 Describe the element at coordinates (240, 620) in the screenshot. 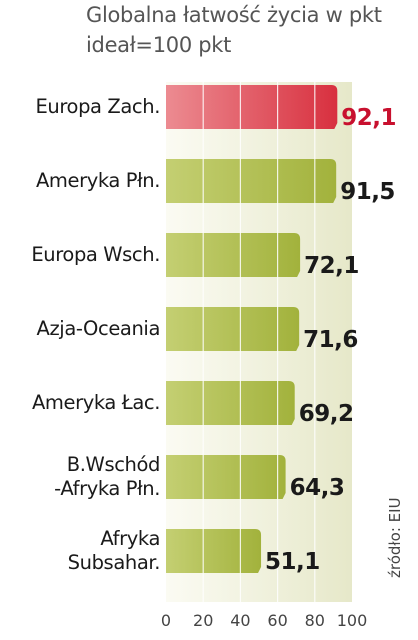

I see `tick-label-40: 40` at that location.